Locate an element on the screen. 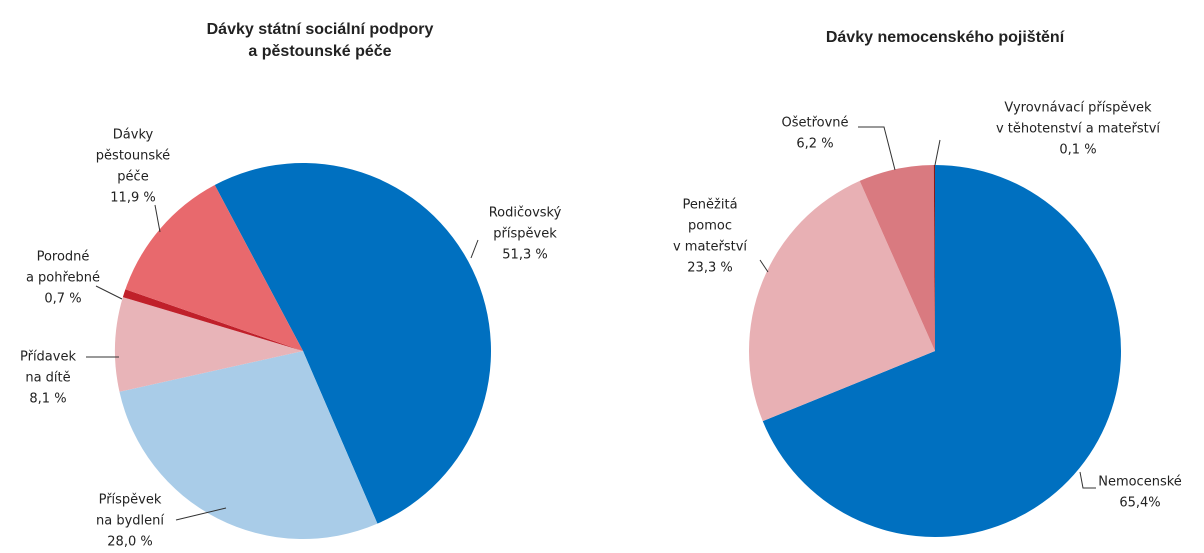 Image resolution: width=1204 pixels, height=553 pixels. slice-label: Vyrovnávací příspěvek is located at coordinates (1078, 108).